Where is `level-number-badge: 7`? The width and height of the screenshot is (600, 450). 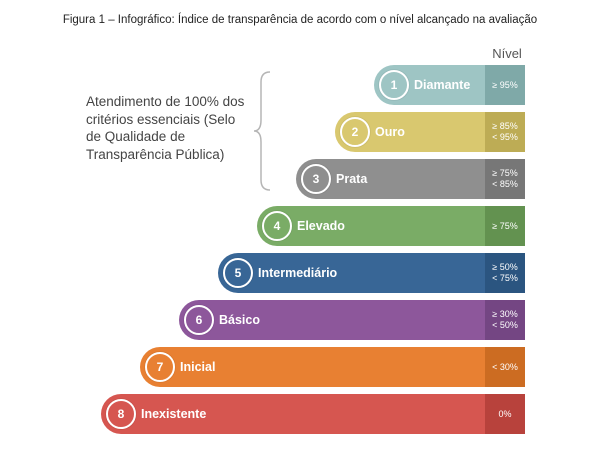
level-number-badge: 7 is located at coordinates (160, 367).